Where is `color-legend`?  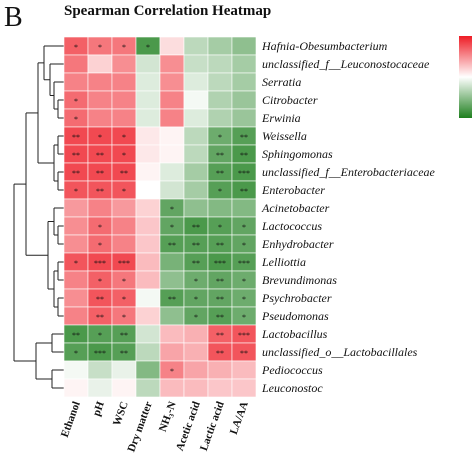 color-legend is located at coordinates (465, 77).